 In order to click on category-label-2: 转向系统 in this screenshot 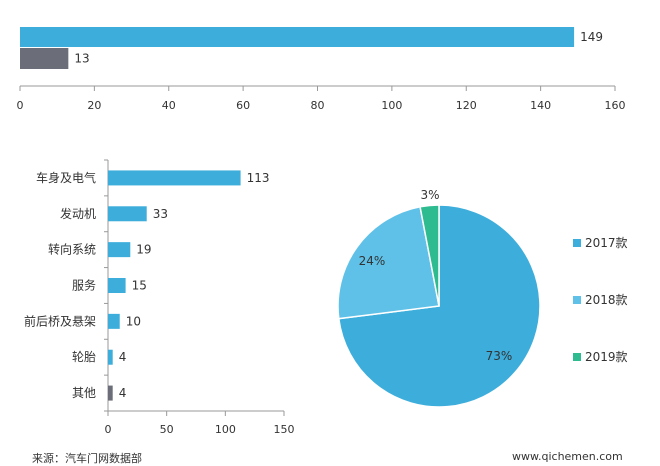, I will do `click(72, 249)`.